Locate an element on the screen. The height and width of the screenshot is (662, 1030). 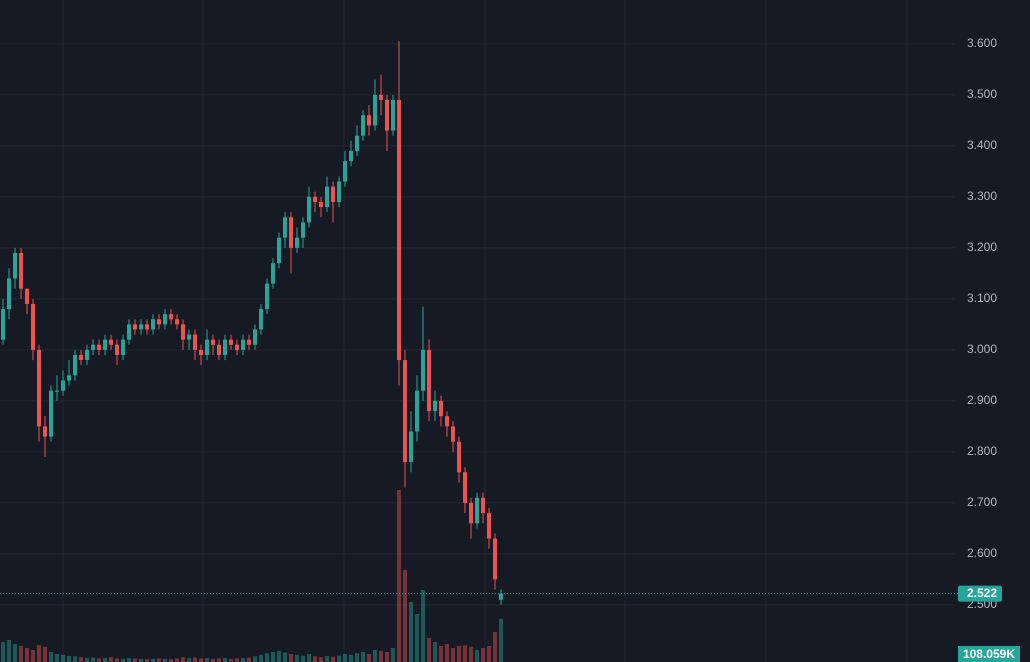
y-tick-label: 3.500 is located at coordinates (982, 94).